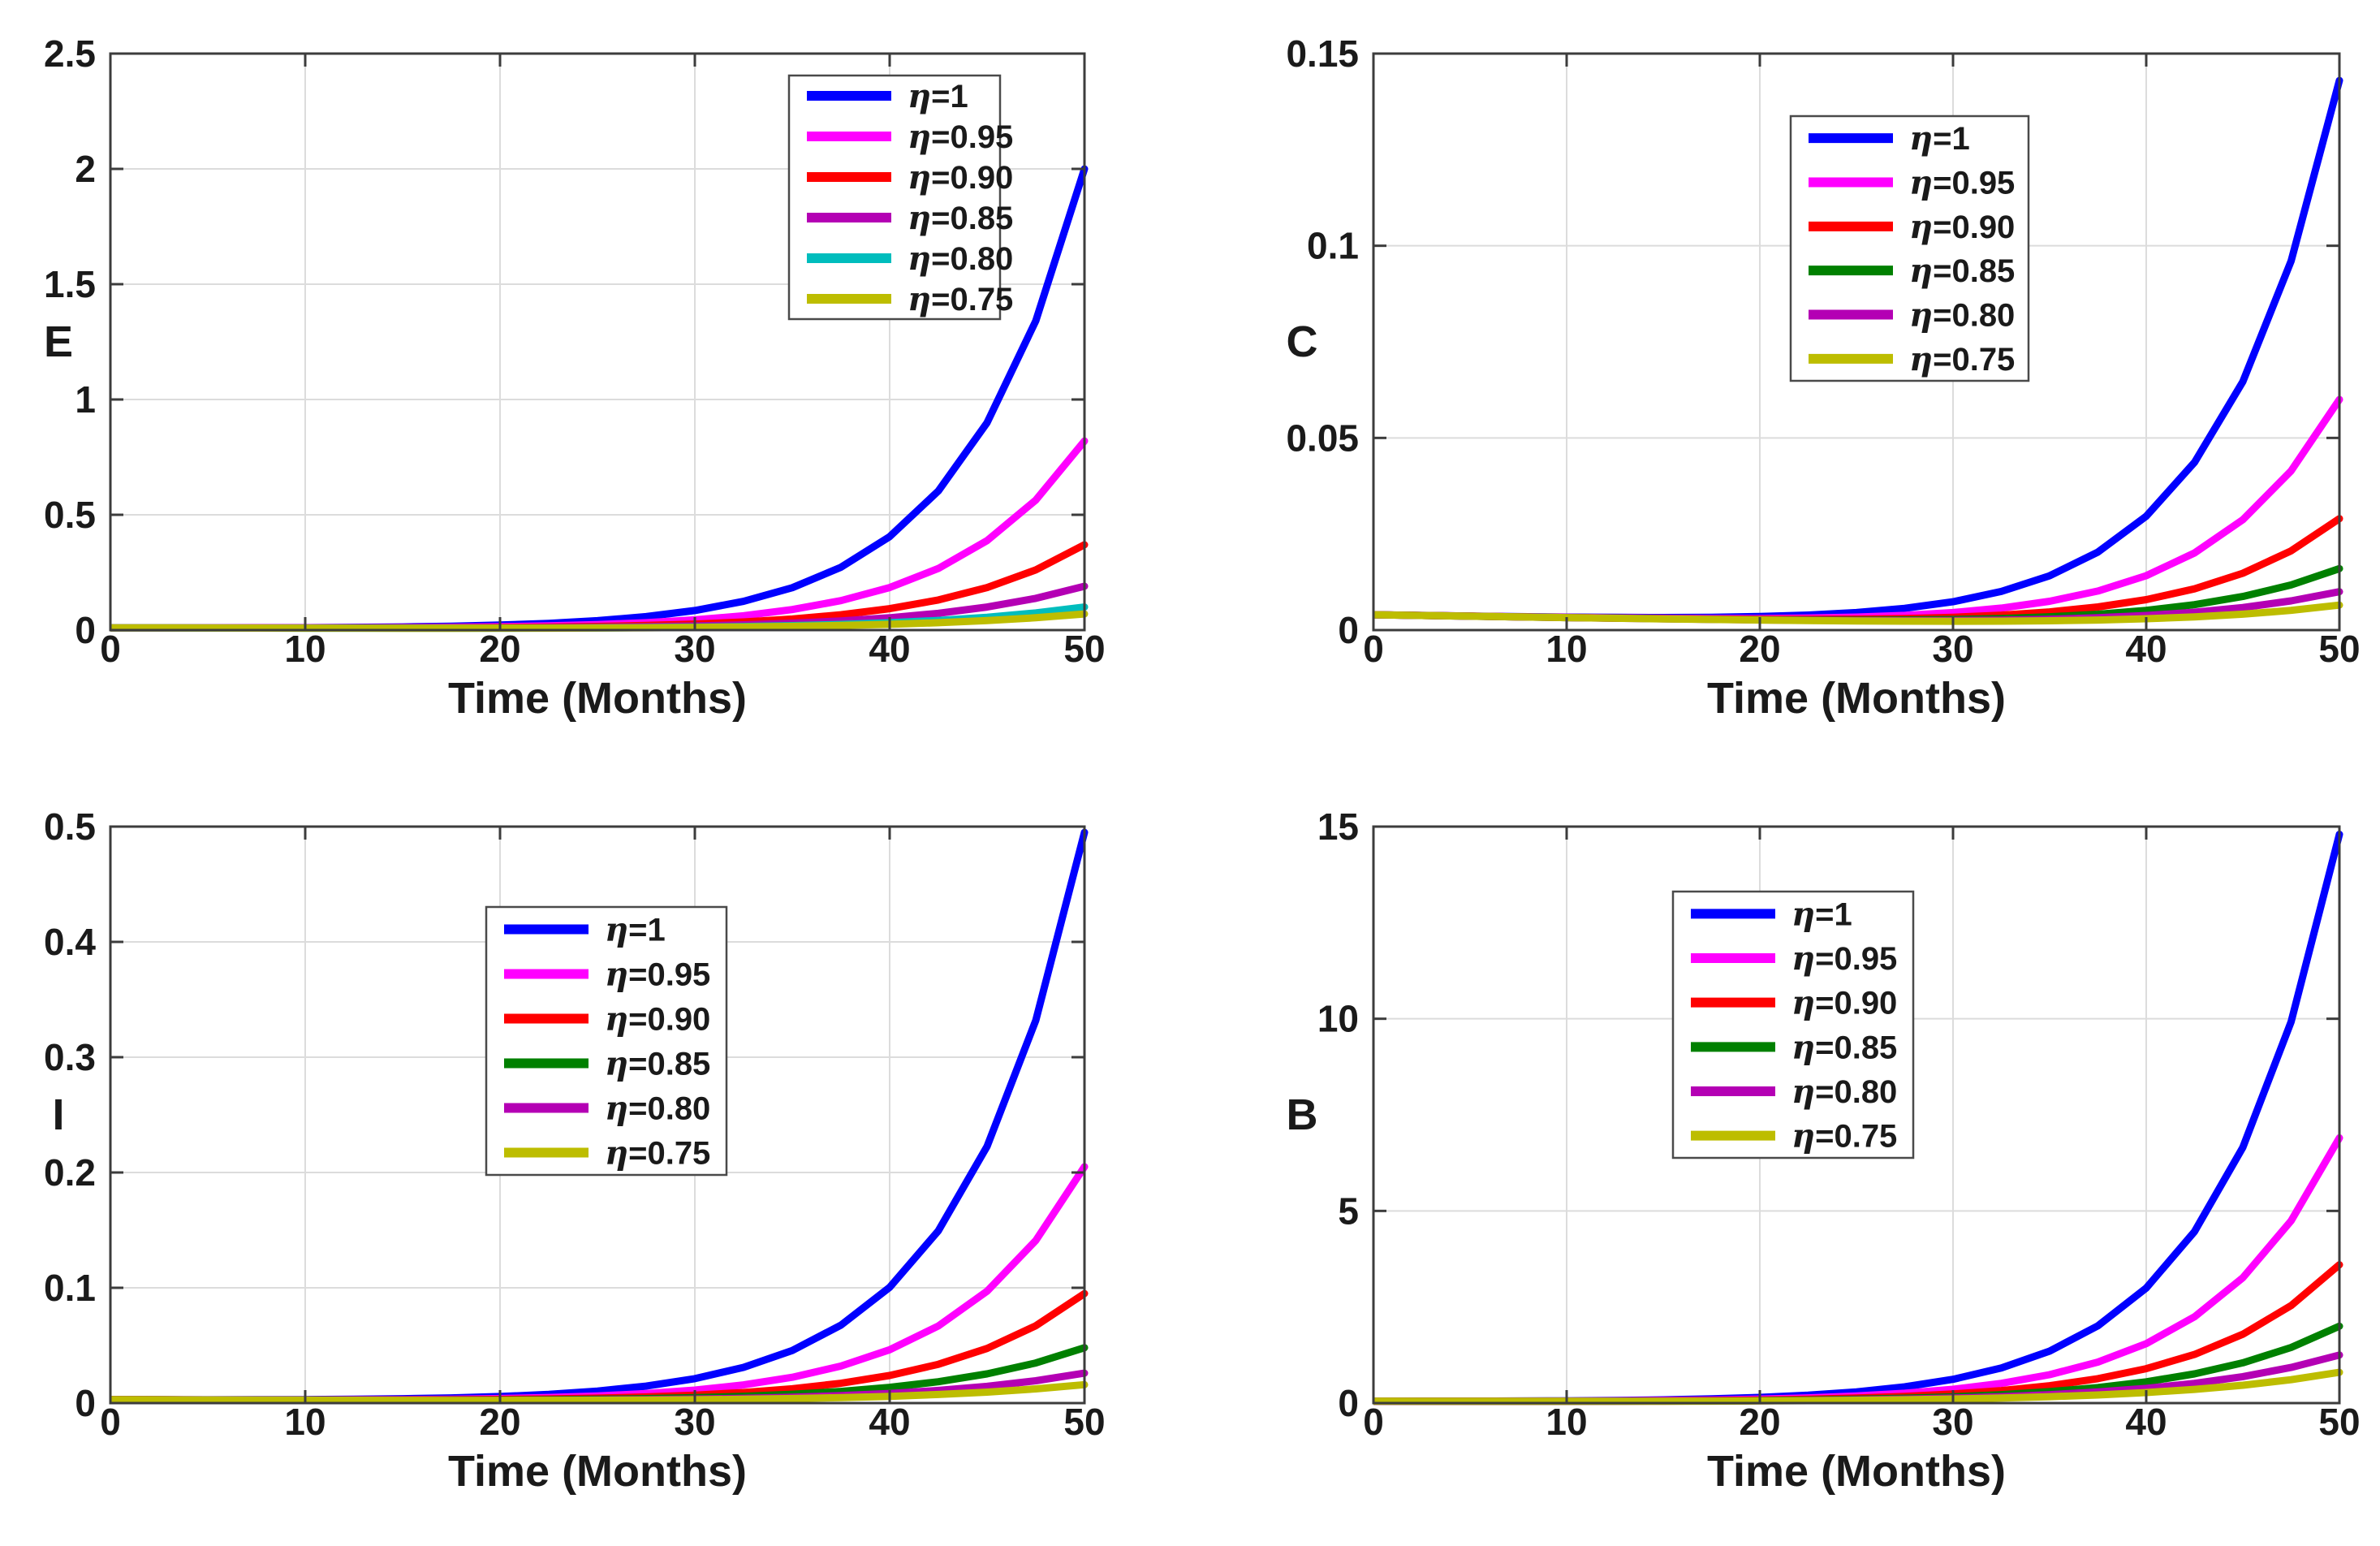 The width and height of the screenshot is (2380, 1546). What do you see at coordinates (1323, 438) in the screenshot?
I see `y-tick-label: 0.05` at bounding box center [1323, 438].